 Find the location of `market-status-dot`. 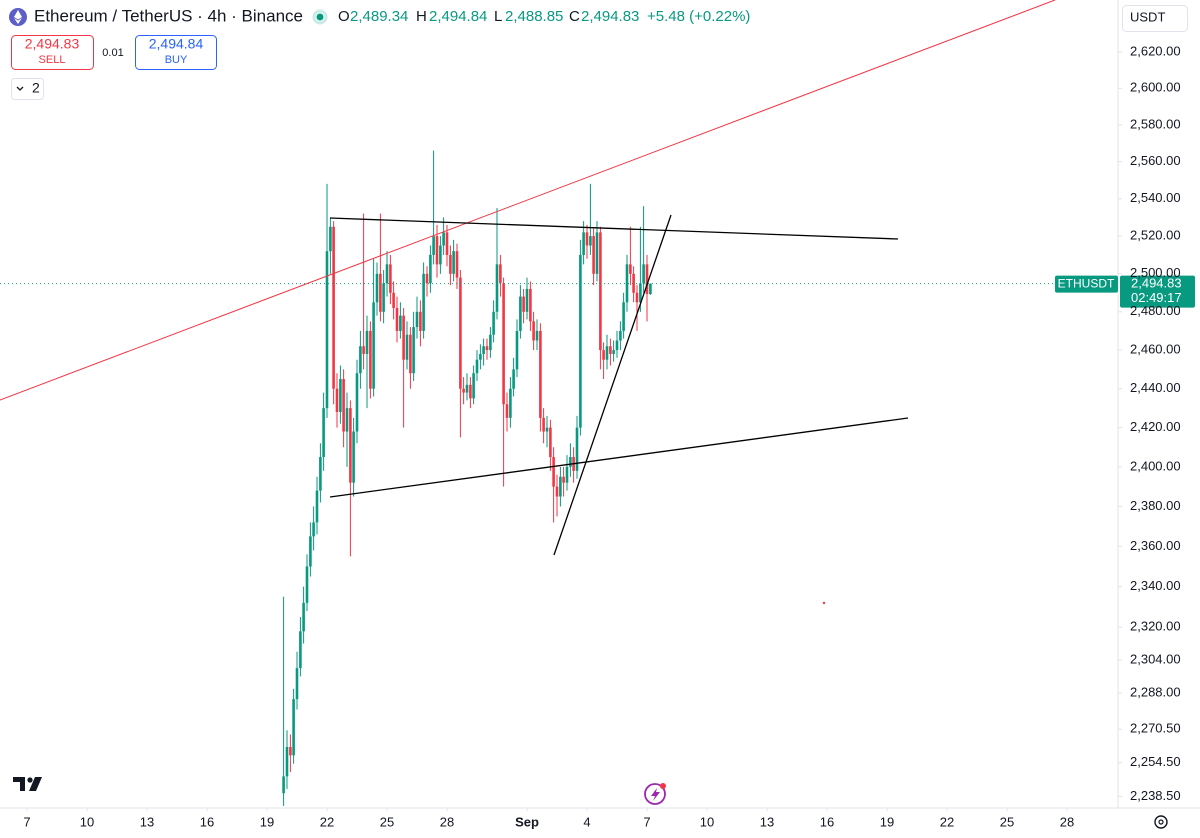

market-status-dot is located at coordinates (320, 17).